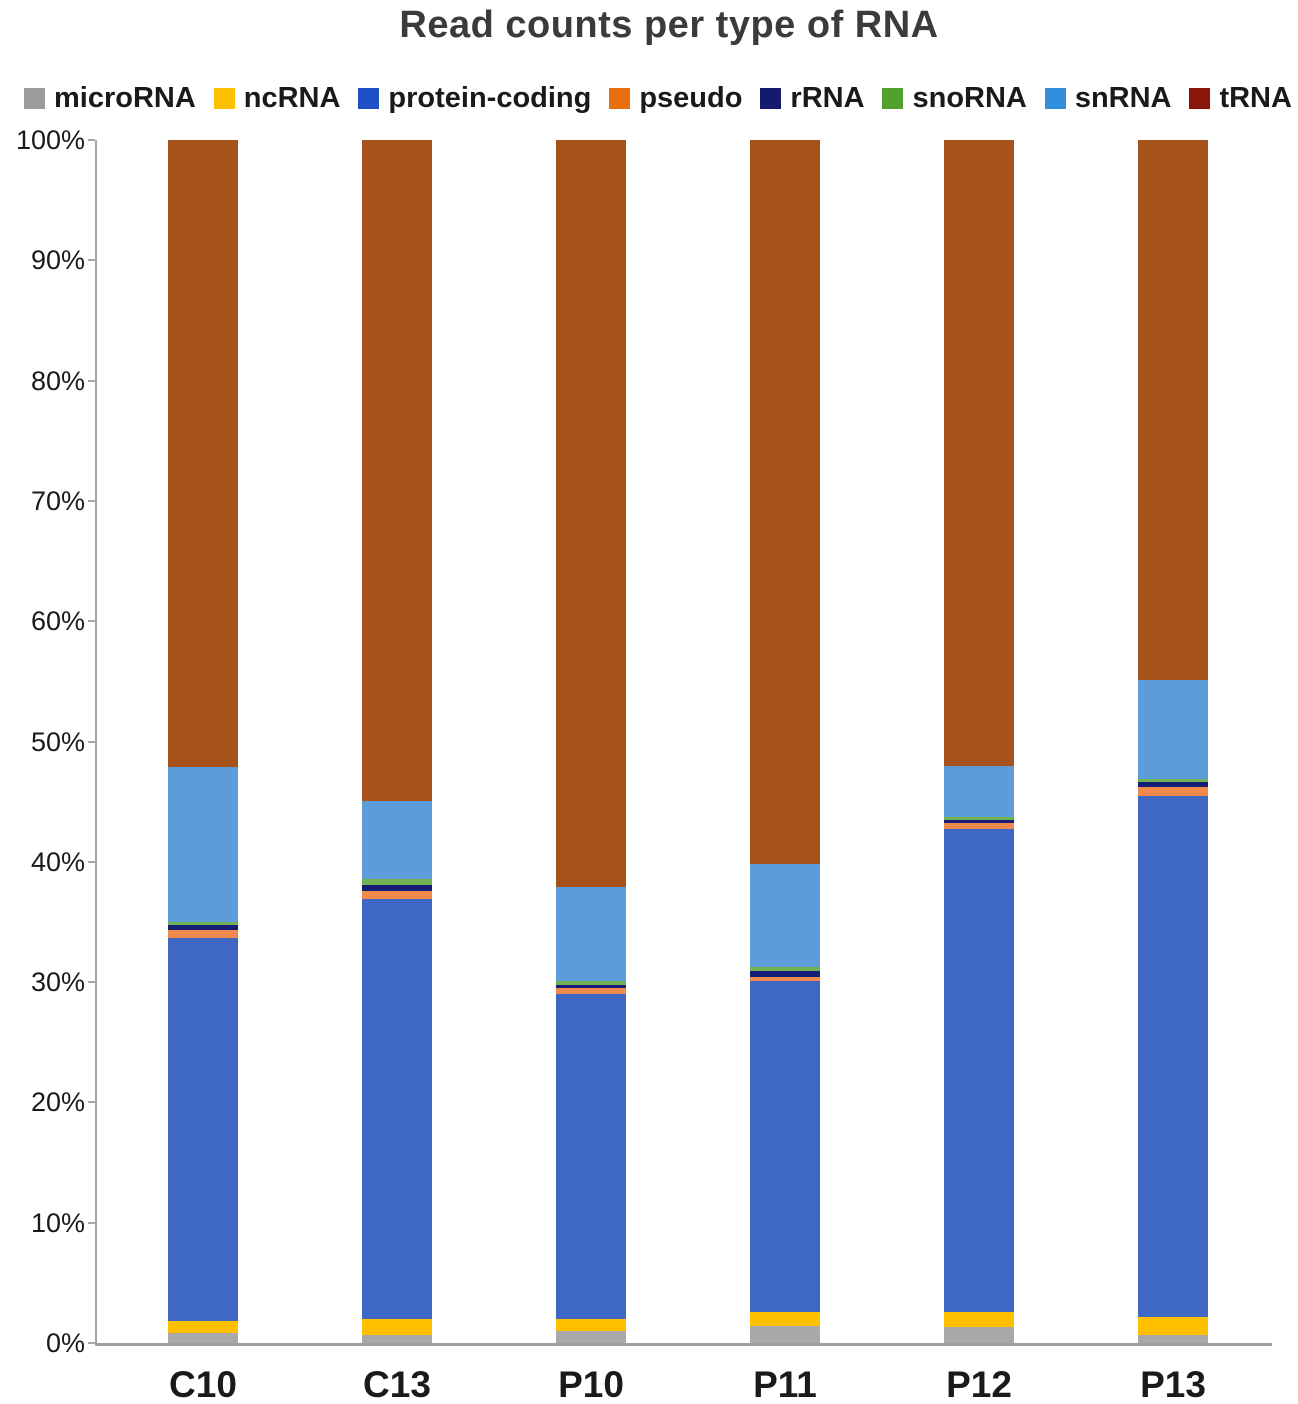  Describe the element at coordinates (397, 895) in the screenshot. I see `segment-pseudo-C13` at that location.